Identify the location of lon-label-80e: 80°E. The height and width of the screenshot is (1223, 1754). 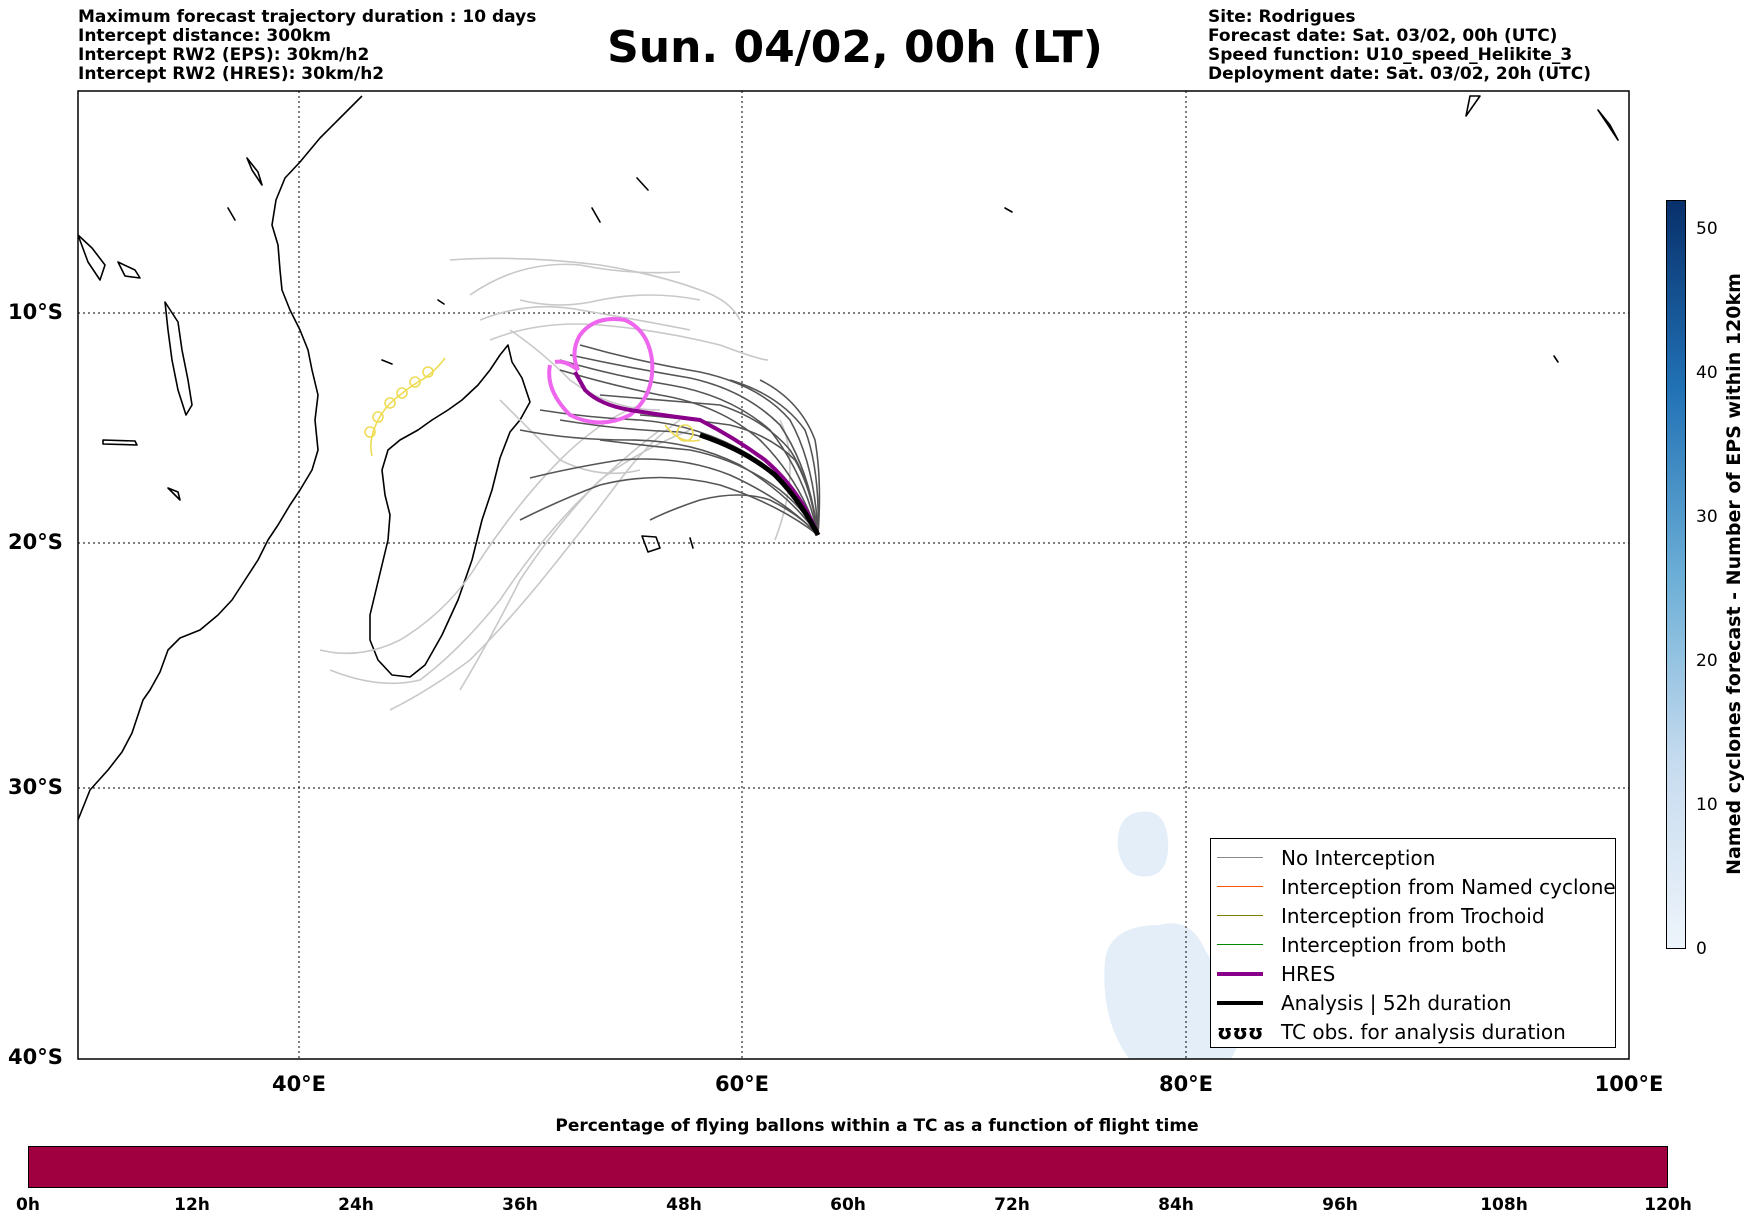
(1186, 1084).